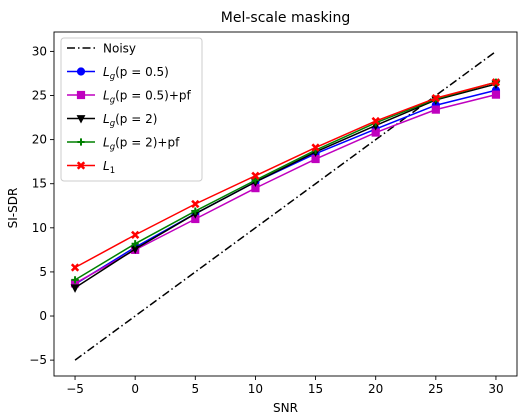 This screenshot has height=416, width=518. Describe the element at coordinates (255, 389) in the screenshot. I see `x-tick-label: 10` at that location.